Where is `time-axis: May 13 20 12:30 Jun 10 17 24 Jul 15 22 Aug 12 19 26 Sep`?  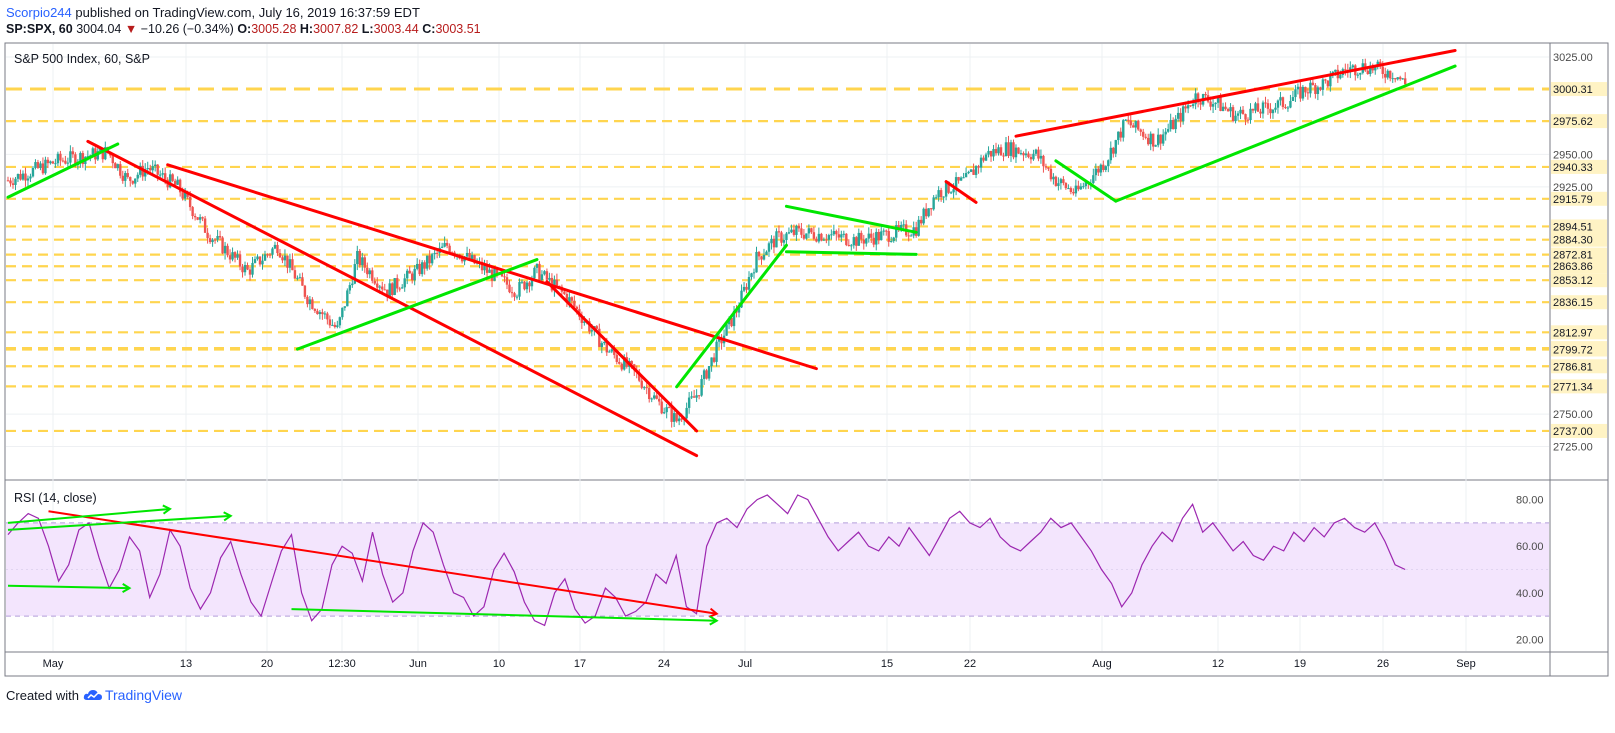 time-axis: May 13 20 12:30 Jun 10 17 24 Jul 15 22 Aug 12 19 26 Sep is located at coordinates (759, 664).